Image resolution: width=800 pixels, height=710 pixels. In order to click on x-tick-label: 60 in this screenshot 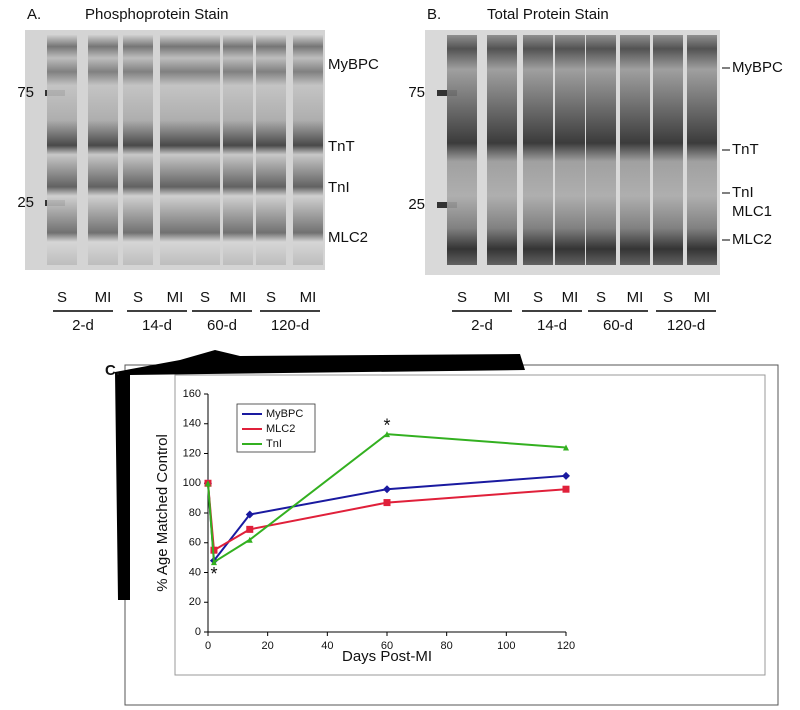, I will do `click(387, 646)`.